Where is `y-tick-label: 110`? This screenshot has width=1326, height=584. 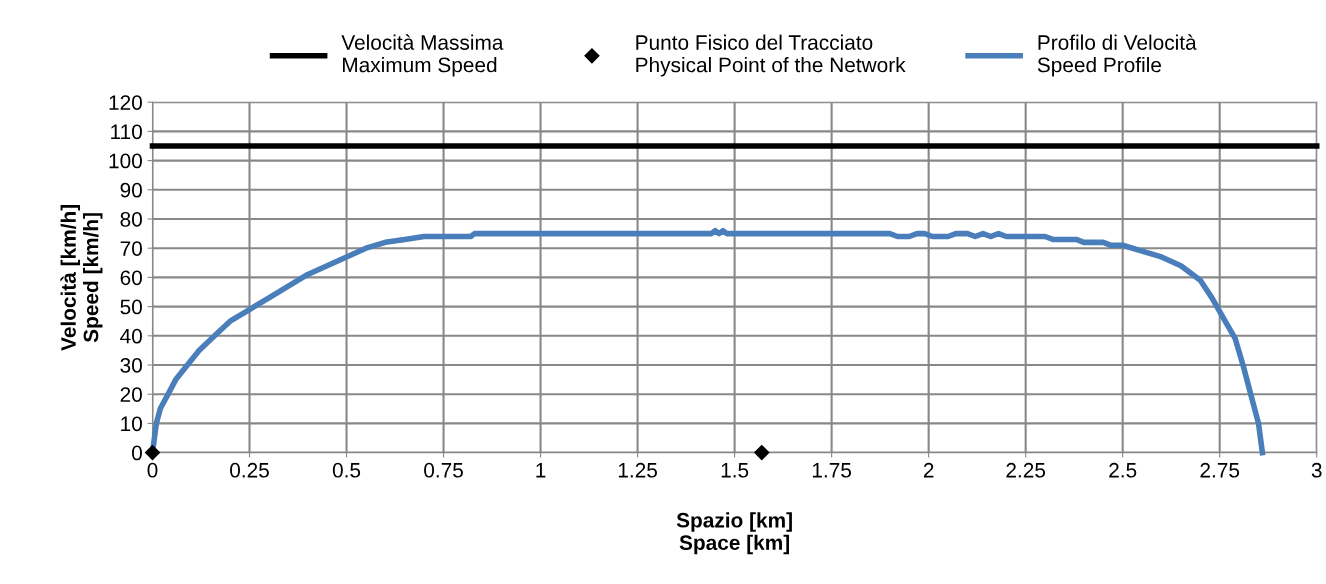 y-tick-label: 110 is located at coordinates (126, 132).